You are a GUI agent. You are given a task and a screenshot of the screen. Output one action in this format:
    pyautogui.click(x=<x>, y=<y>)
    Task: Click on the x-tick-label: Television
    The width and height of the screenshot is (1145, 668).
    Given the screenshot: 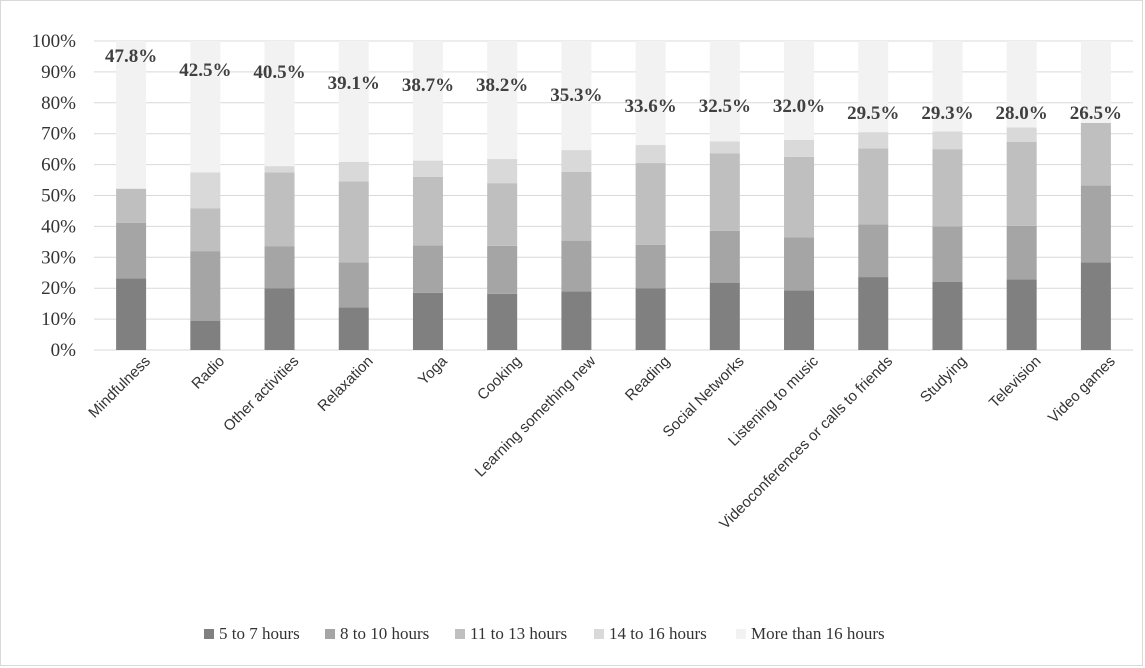 What is the action you would take?
    pyautogui.click(x=1015, y=382)
    